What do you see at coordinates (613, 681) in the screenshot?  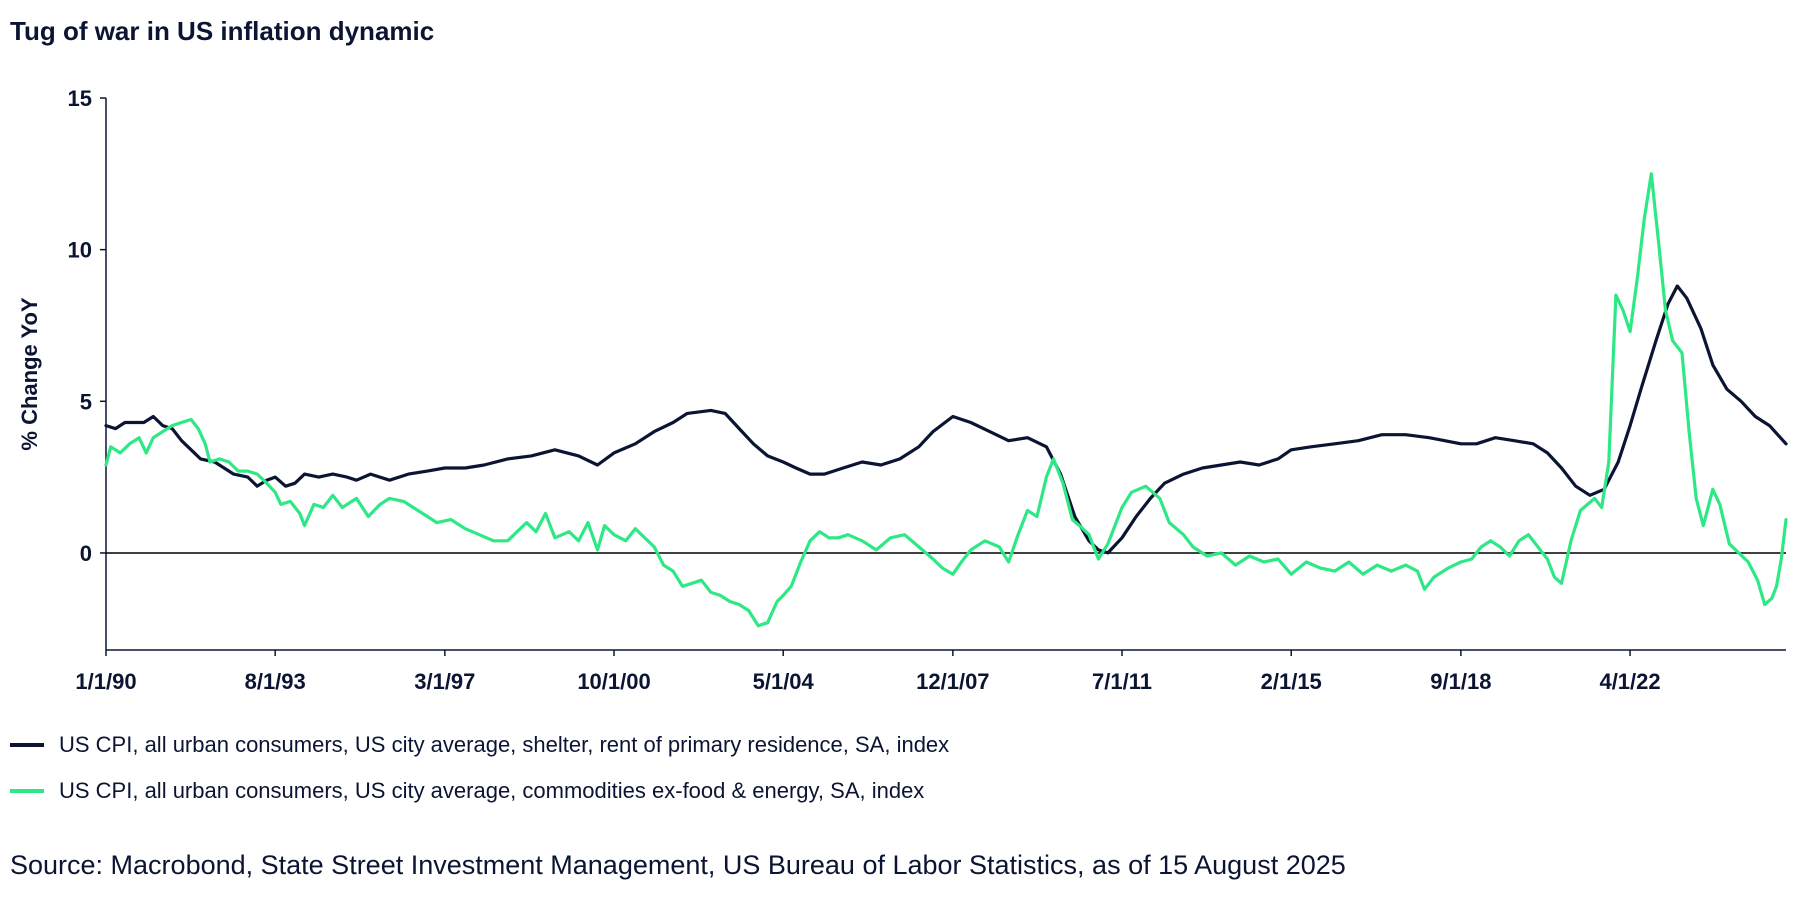 I see `x-tick-label: 10/1/00` at bounding box center [613, 681].